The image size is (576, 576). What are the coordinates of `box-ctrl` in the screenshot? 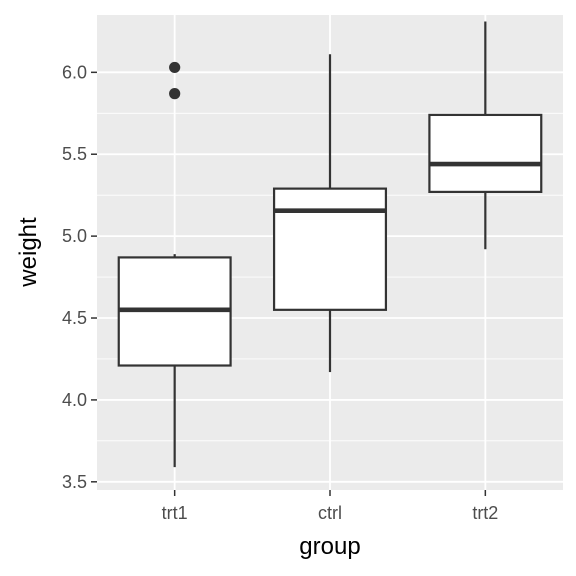 It's located at (330, 213).